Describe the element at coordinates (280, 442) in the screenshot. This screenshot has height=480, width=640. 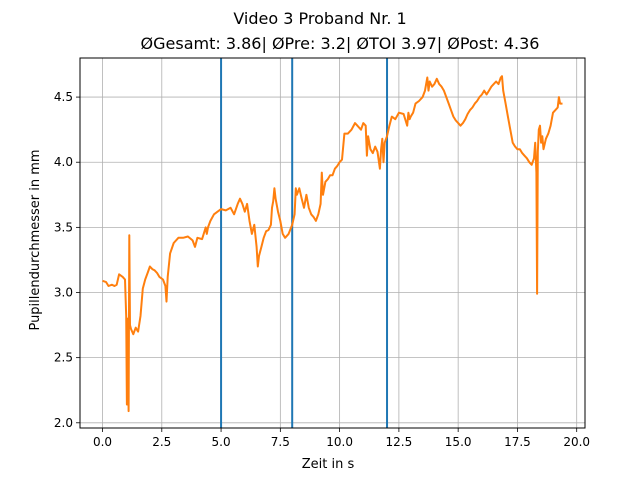
I see `x-tick-label: 7.5` at that location.